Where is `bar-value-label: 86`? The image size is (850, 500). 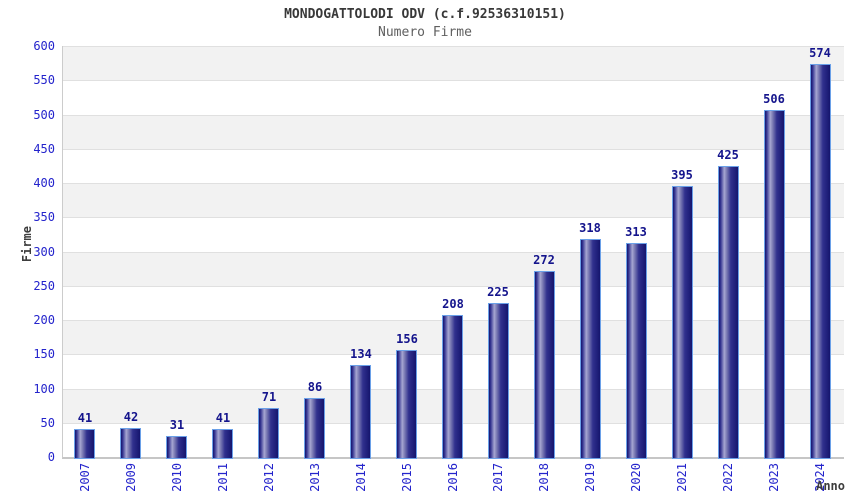
bar-value-label: 86 is located at coordinates (315, 387).